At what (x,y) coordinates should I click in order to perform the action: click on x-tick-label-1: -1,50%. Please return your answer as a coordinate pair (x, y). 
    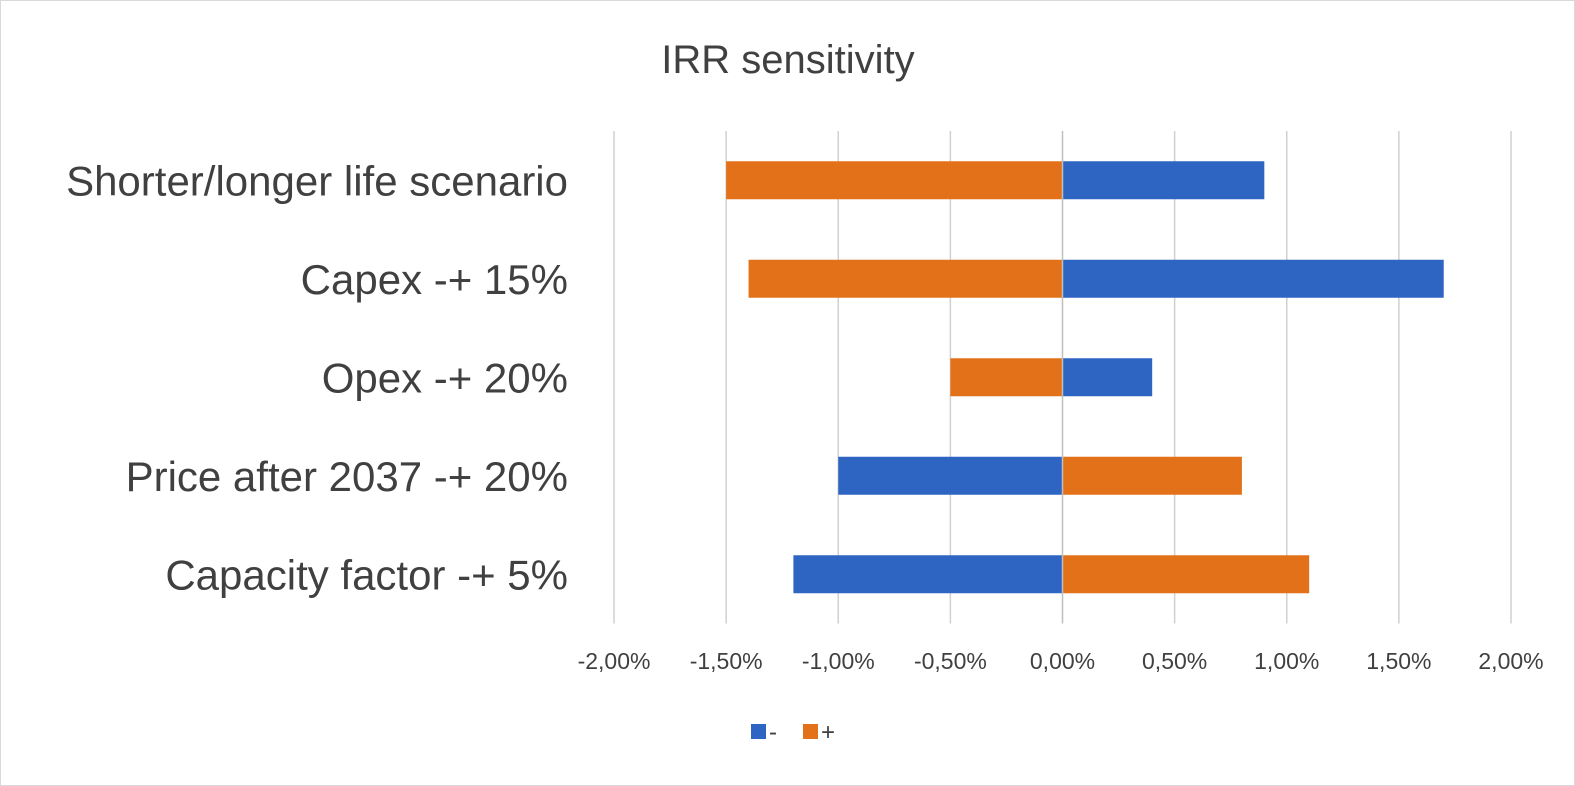
    Looking at the image, I should click on (726, 661).